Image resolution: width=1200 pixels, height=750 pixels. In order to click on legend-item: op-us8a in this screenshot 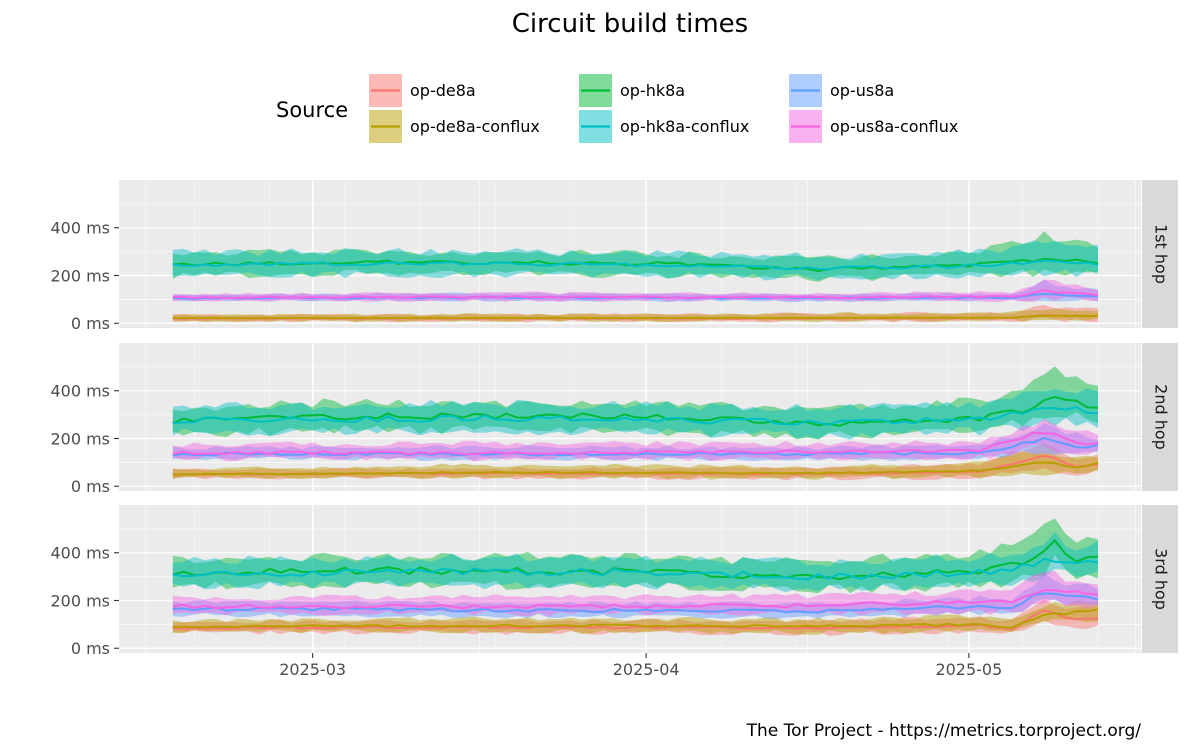, I will do `click(841, 90)`.